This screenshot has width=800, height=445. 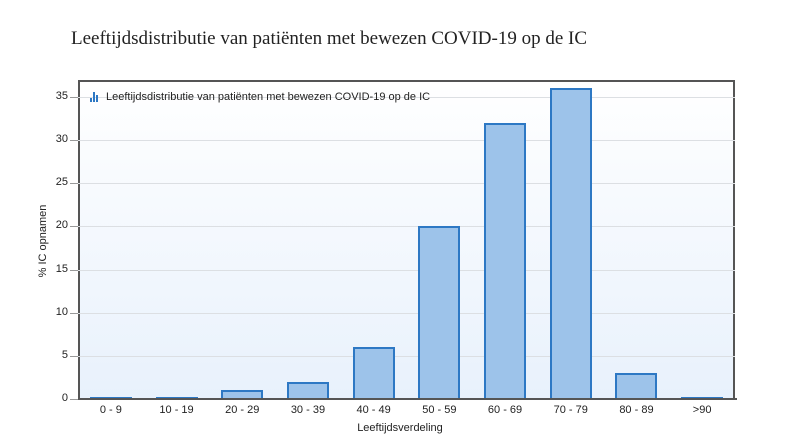 What do you see at coordinates (43, 241) in the screenshot?
I see `y-axis-label: % IC opnamen` at bounding box center [43, 241].